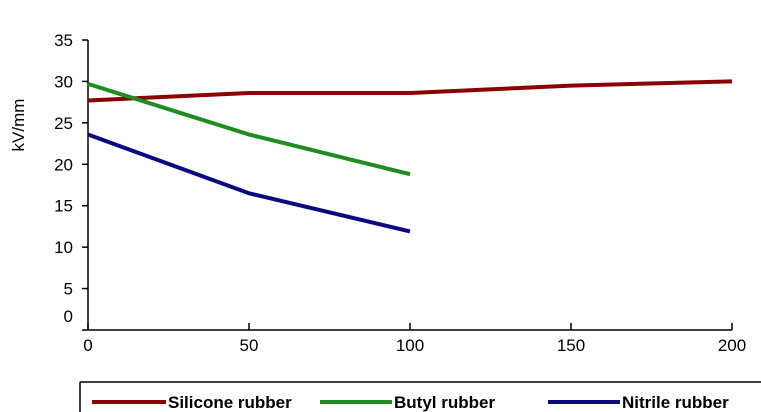 The height and width of the screenshot is (412, 761). I want to click on x-tick-label: 150, so click(571, 345).